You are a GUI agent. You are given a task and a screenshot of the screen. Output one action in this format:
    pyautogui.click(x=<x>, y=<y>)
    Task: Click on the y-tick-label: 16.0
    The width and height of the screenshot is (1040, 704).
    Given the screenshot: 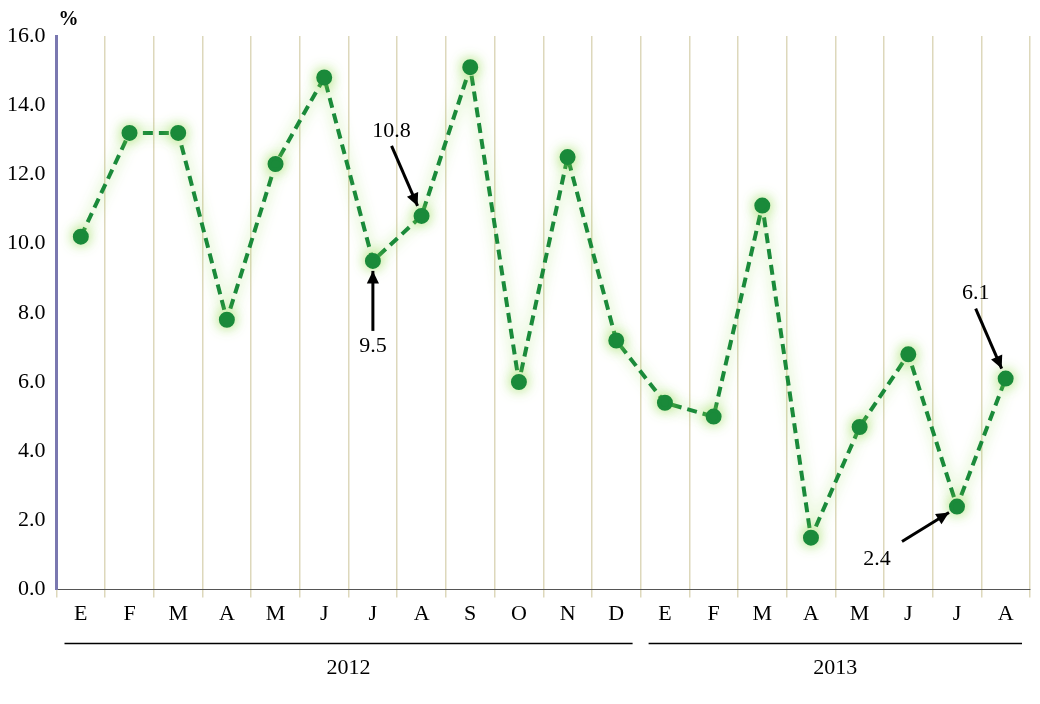 What is the action you would take?
    pyautogui.click(x=26, y=34)
    